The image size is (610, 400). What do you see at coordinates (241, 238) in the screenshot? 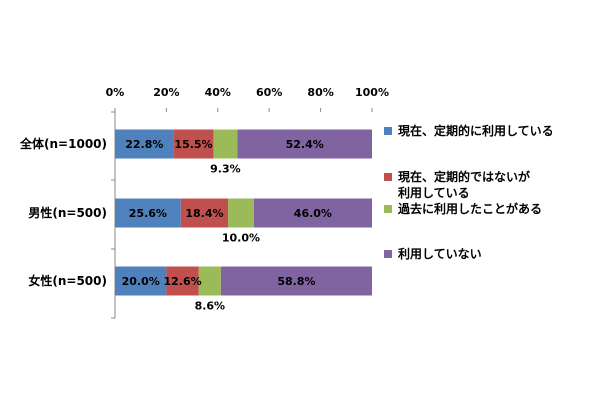
I see `data-label: 10.0%` at bounding box center [241, 238].